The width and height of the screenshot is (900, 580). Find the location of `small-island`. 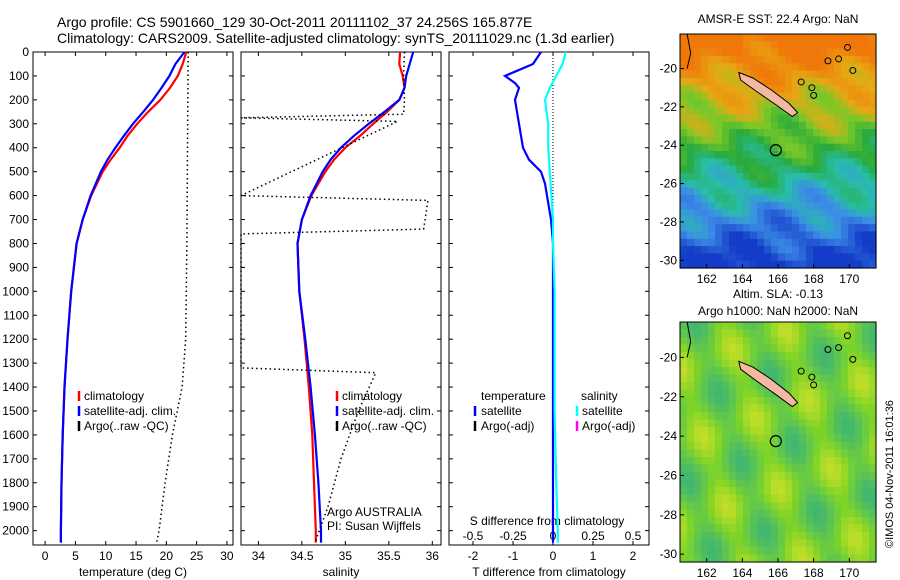

small-island is located at coordinates (812, 88).